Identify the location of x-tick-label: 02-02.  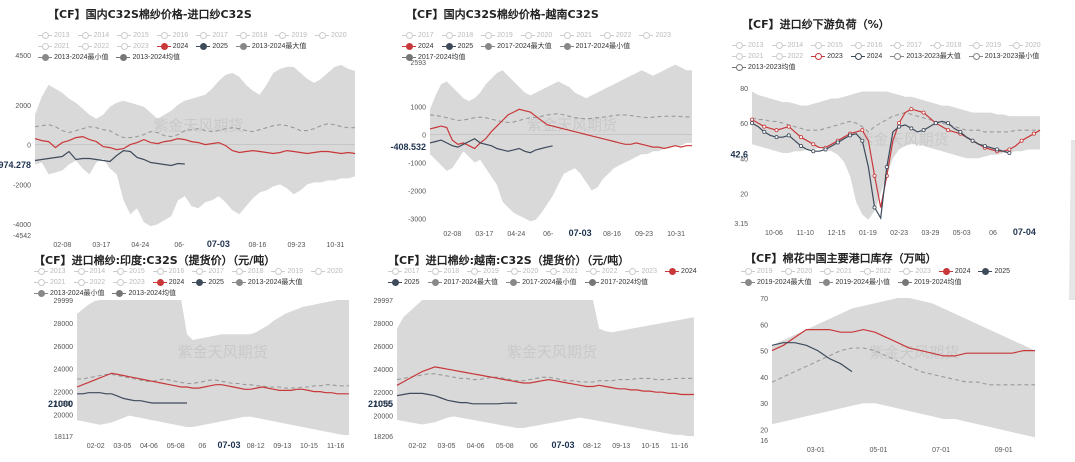
(417, 446).